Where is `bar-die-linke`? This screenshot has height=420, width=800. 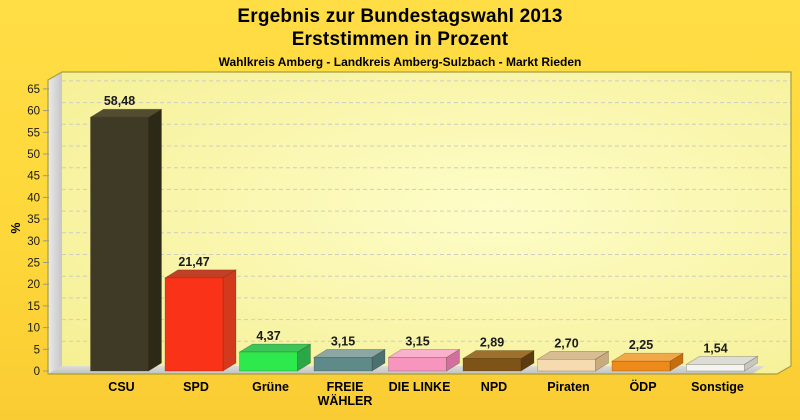 bar-die-linke is located at coordinates (424, 360).